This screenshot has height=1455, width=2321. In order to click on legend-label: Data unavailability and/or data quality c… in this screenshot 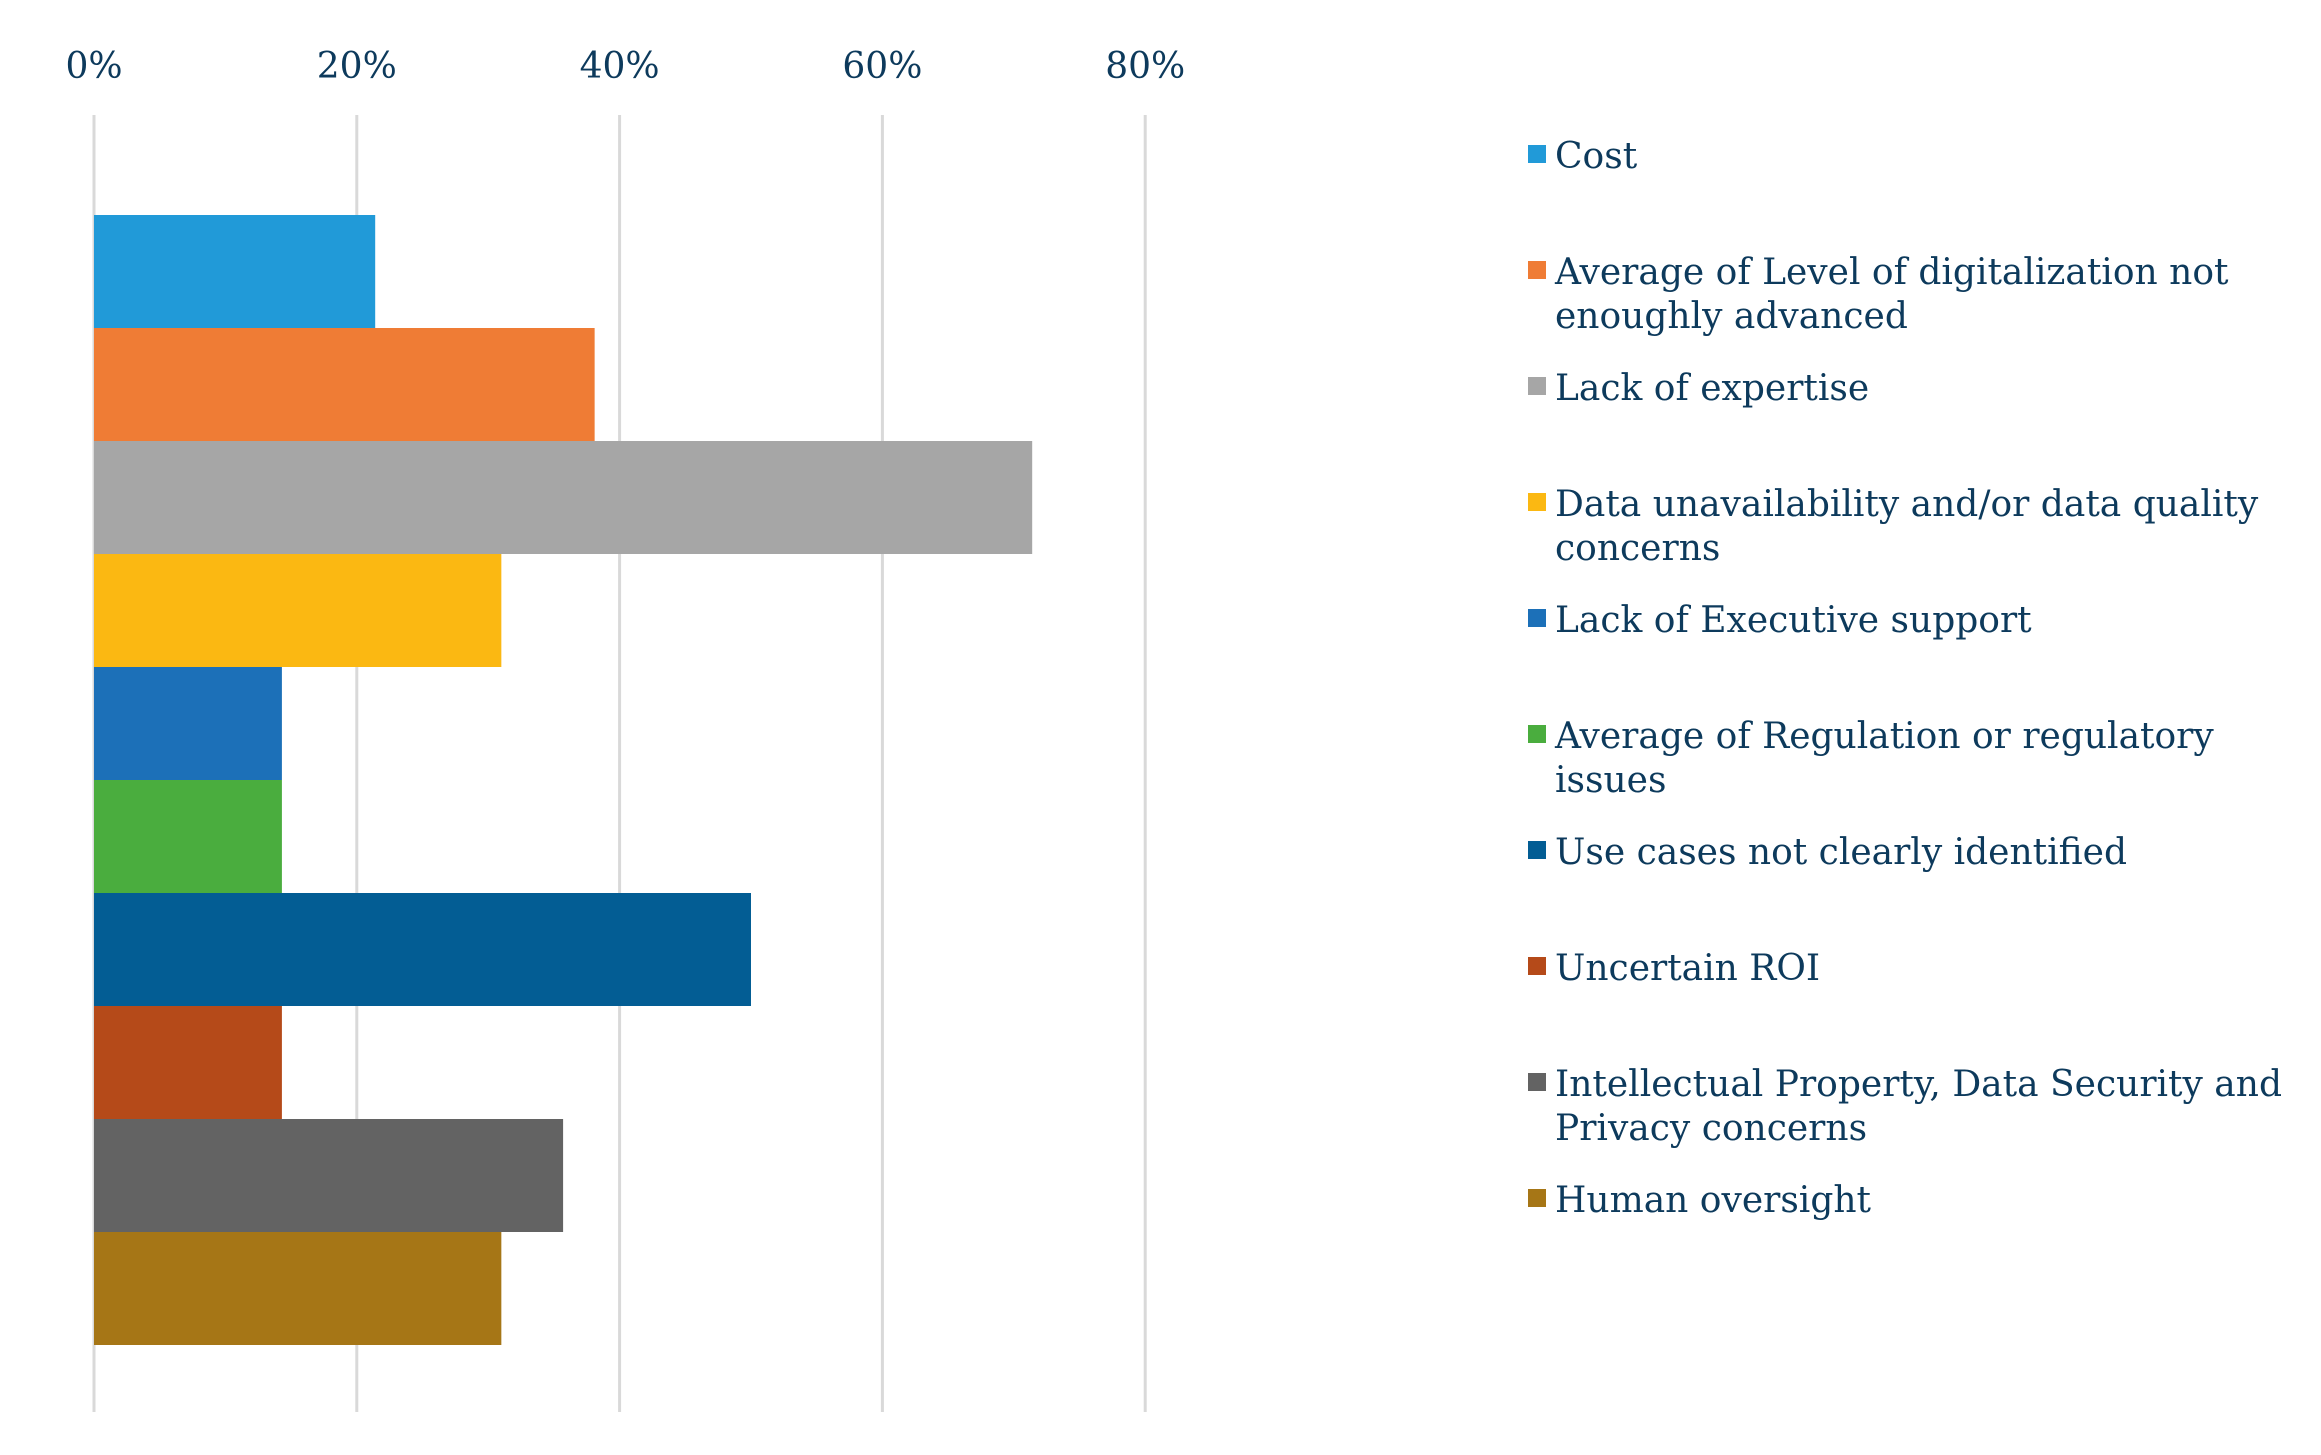, I will do `click(1907, 526)`.